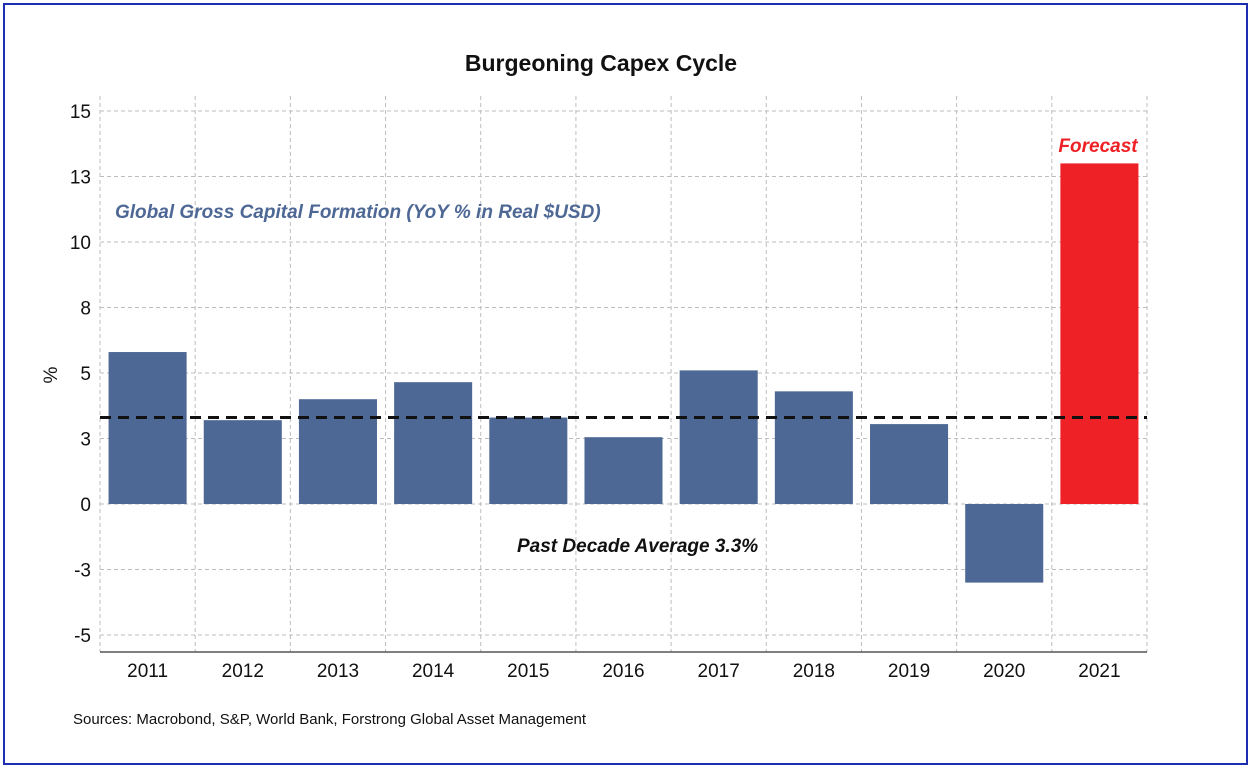  What do you see at coordinates (909, 464) in the screenshot?
I see `bar-2019` at bounding box center [909, 464].